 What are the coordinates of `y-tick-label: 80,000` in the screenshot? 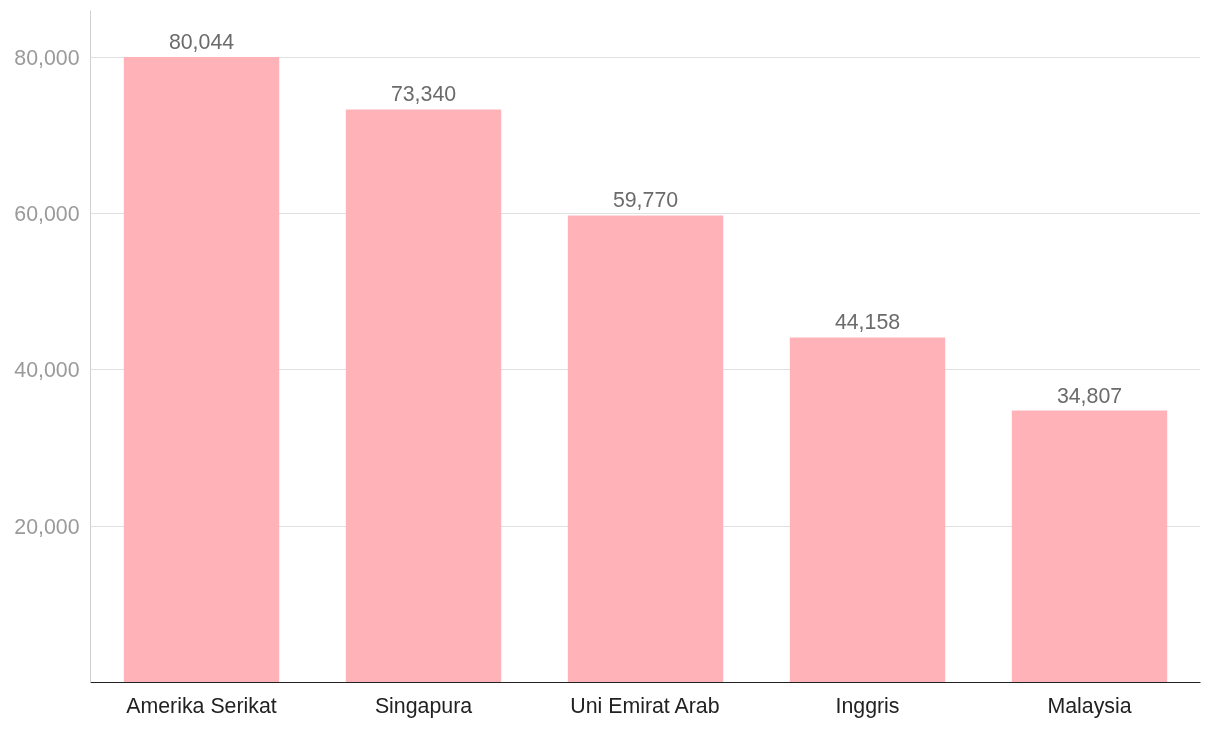 It's located at (47, 57).